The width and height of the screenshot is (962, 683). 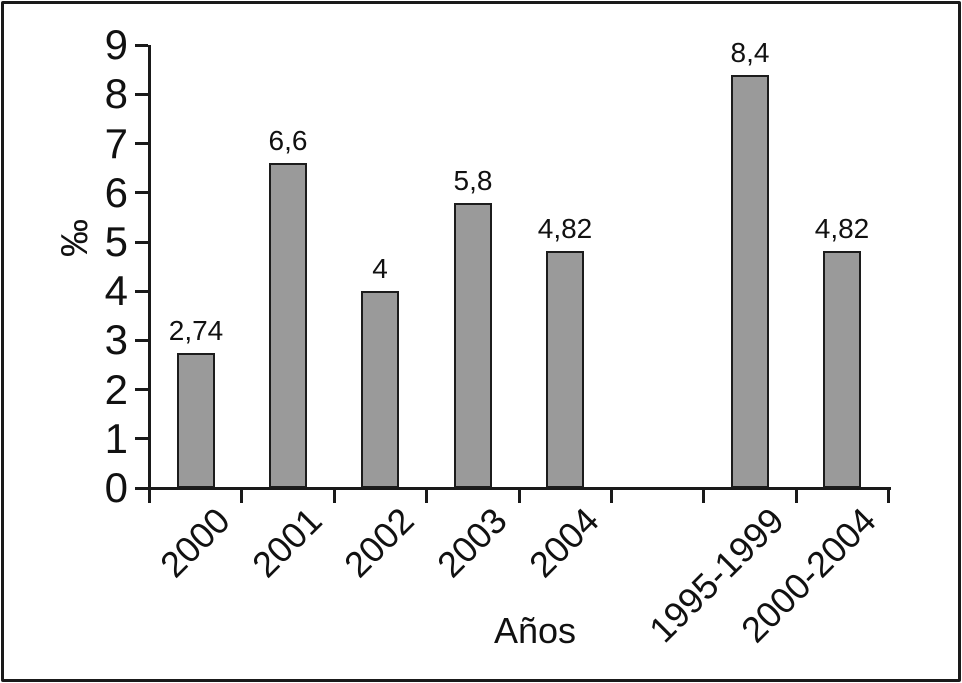 I want to click on y-tick-label: 3, so click(x=116, y=340).